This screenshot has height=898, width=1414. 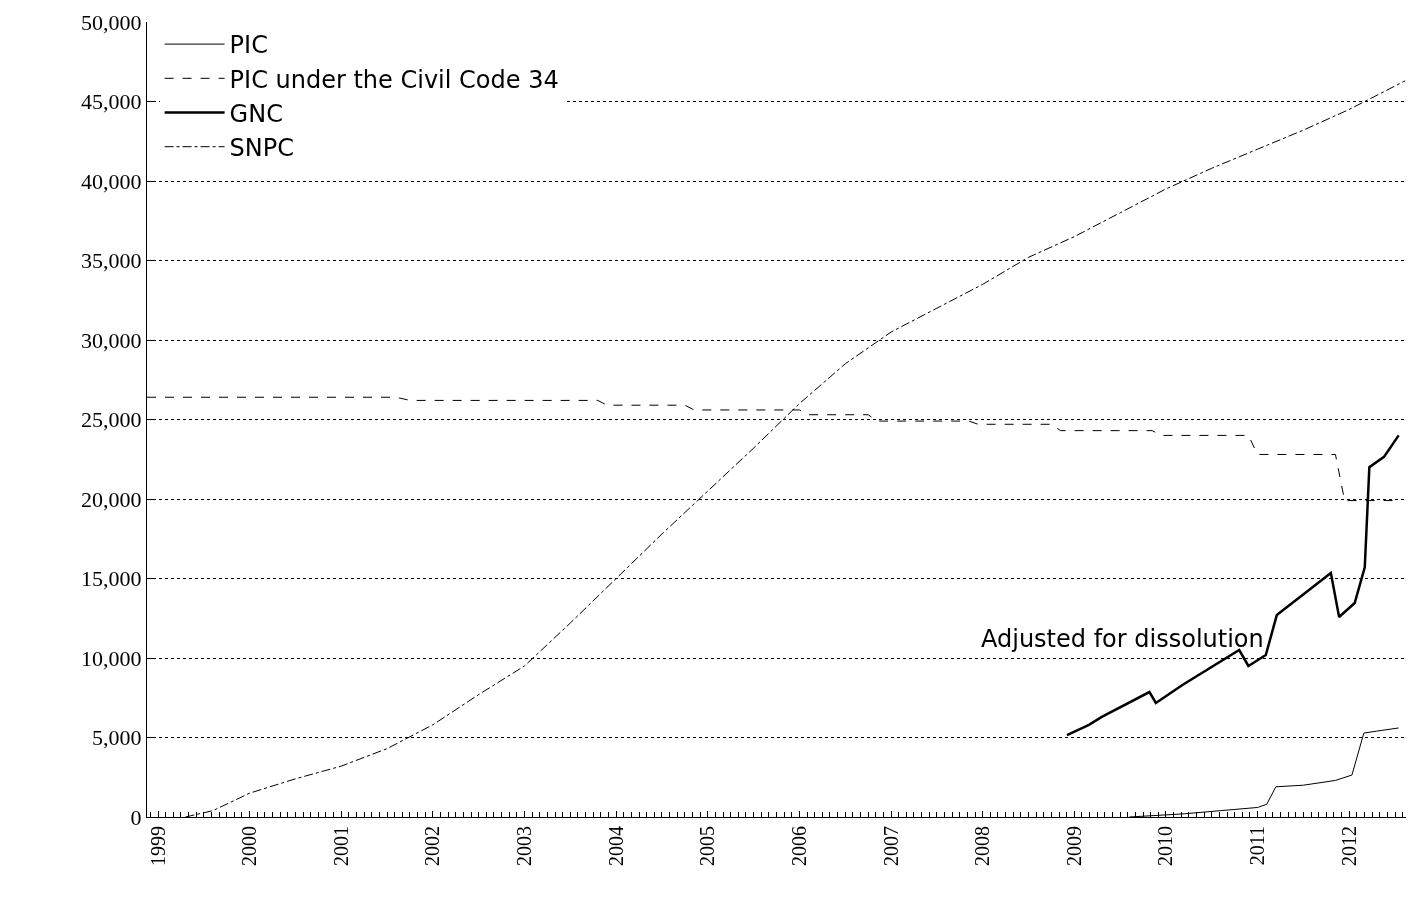 What do you see at coordinates (111, 658) in the screenshot?
I see `y-tick-label: 10,000` at bounding box center [111, 658].